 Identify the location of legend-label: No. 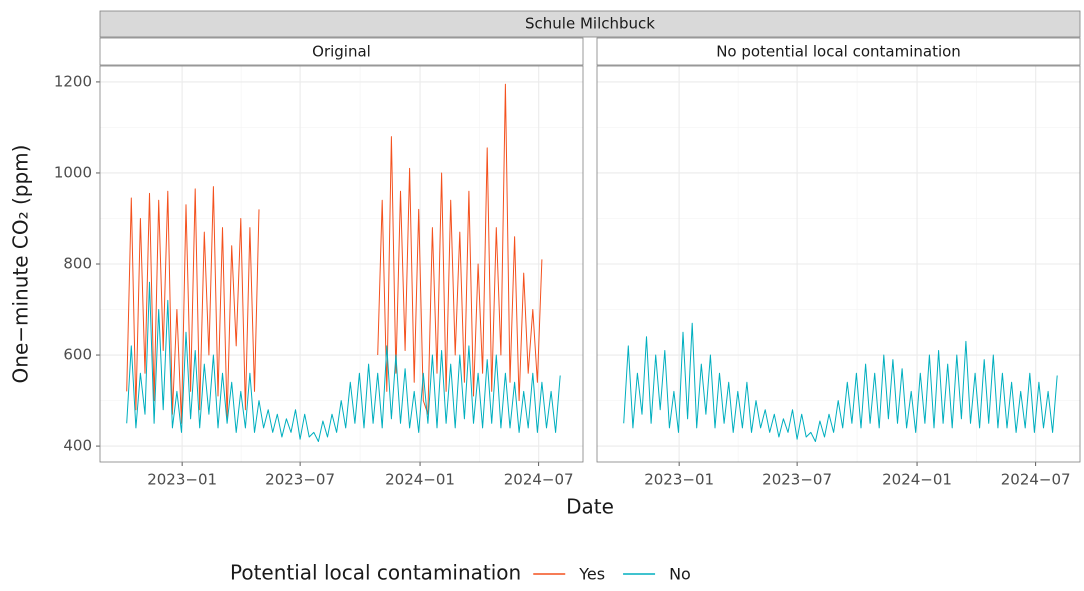
(680, 574).